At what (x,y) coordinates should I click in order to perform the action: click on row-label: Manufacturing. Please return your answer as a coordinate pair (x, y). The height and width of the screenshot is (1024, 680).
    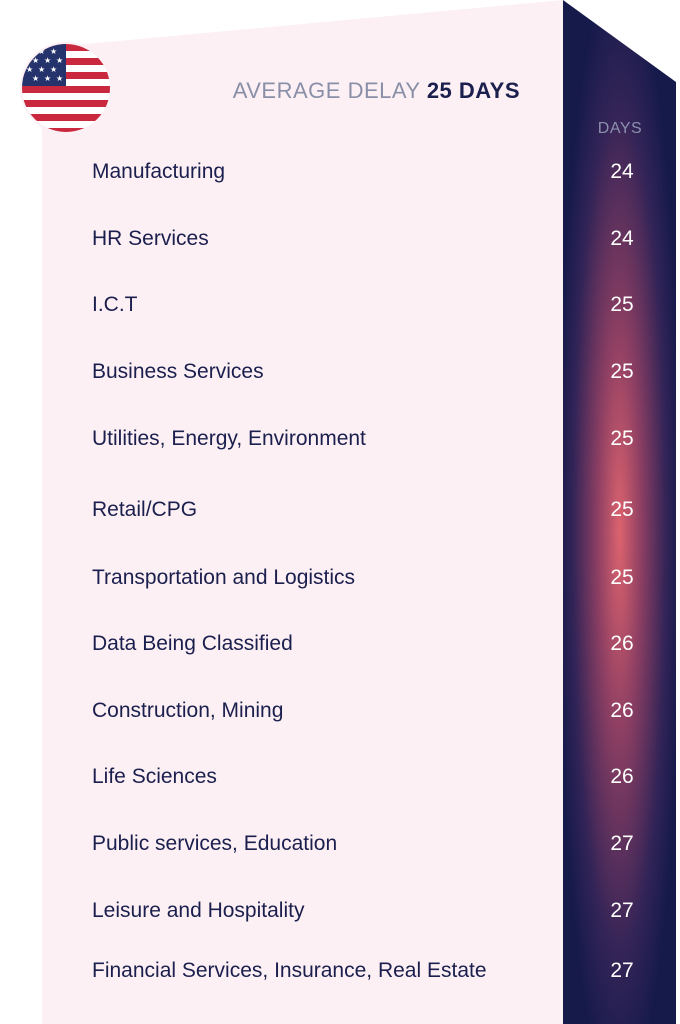
    Looking at the image, I should click on (159, 171).